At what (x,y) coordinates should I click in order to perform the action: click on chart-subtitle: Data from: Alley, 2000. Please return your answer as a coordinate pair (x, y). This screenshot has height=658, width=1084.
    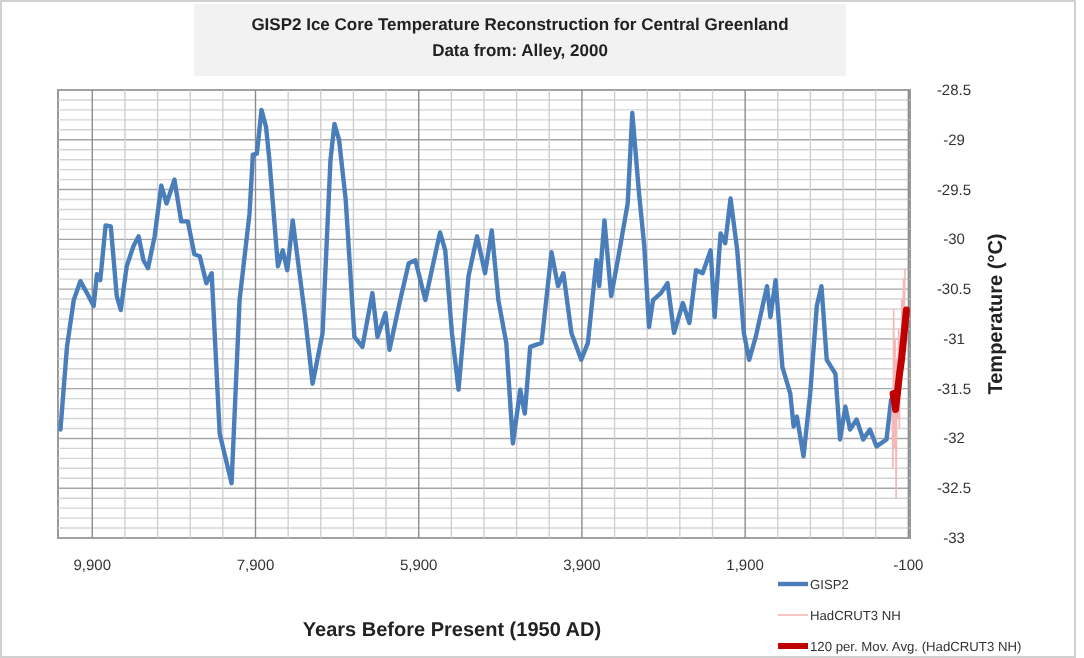
    Looking at the image, I should click on (520, 50).